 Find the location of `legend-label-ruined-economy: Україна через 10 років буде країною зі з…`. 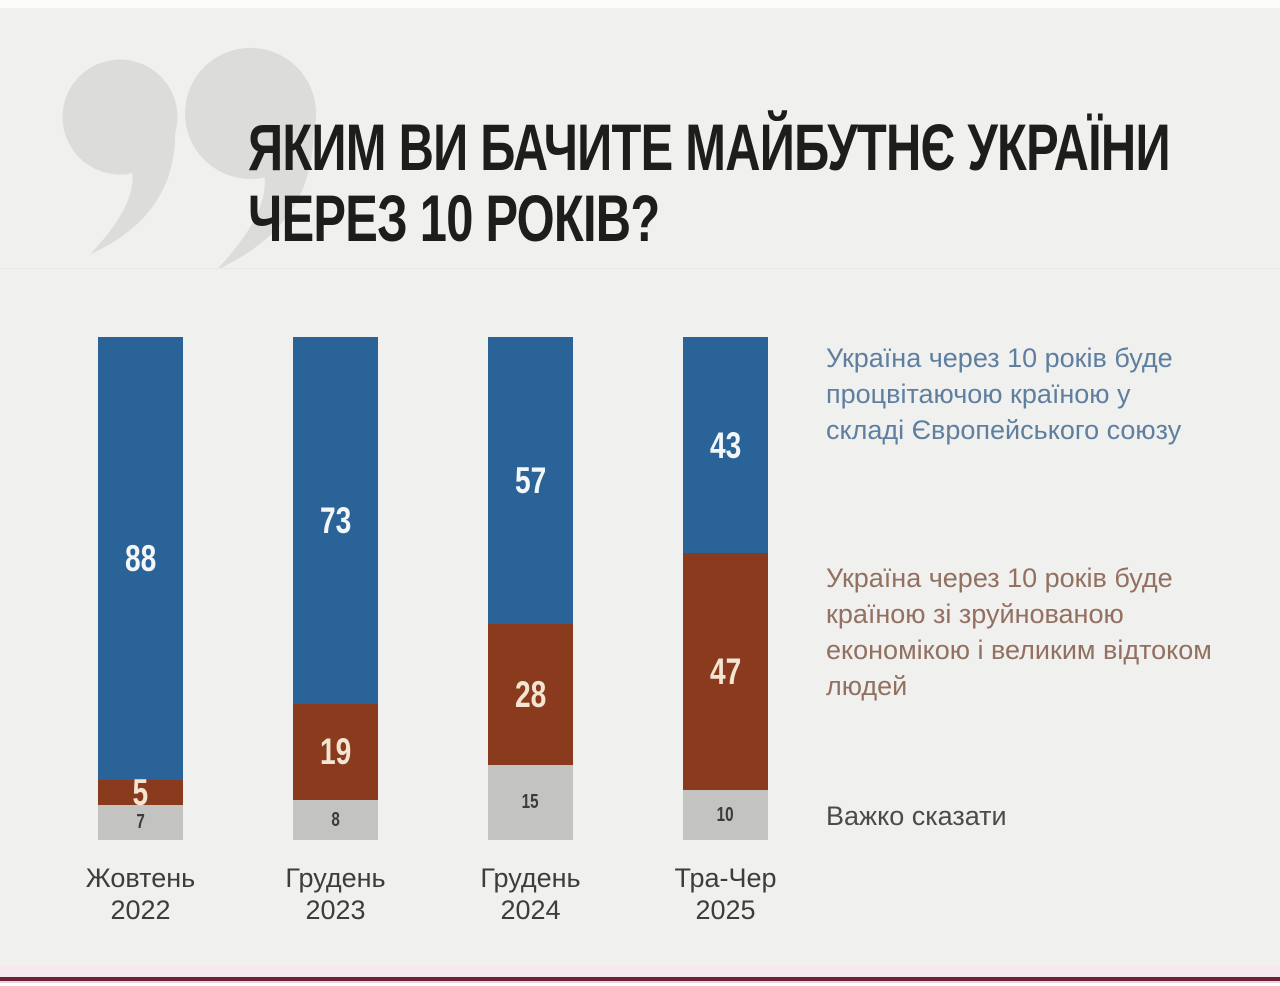

legend-label-ruined-economy: Україна через 10 років буде країною зі з… is located at coordinates (1019, 632).